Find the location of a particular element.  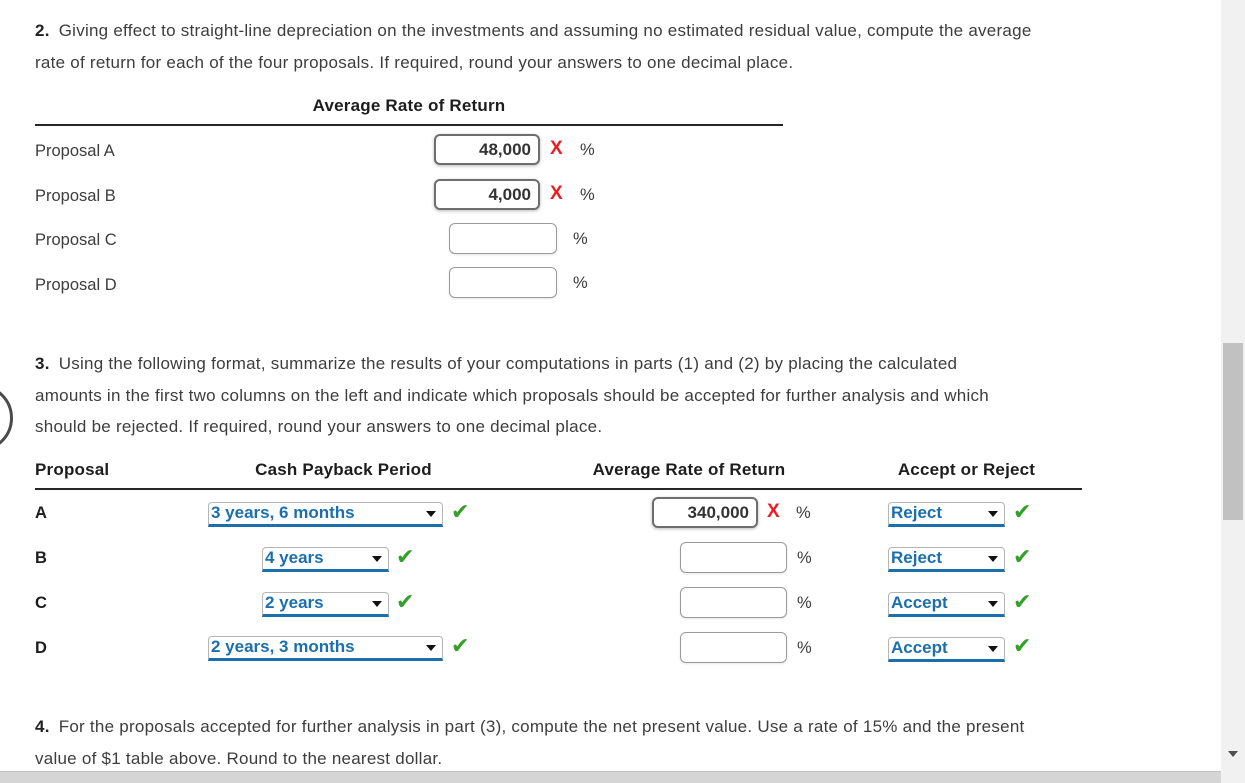

arr-input-c is located at coordinates (733, 602).